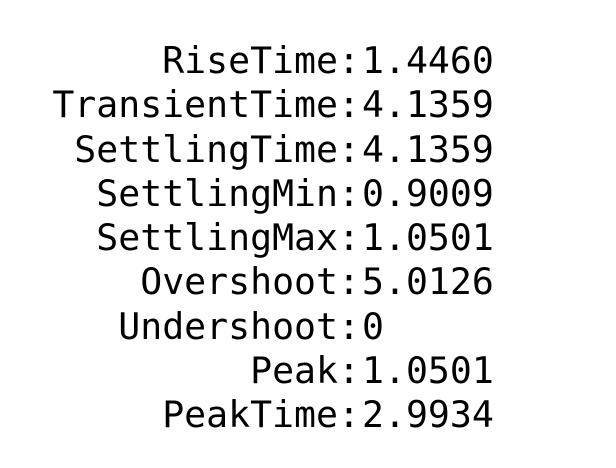  I want to click on metric-row-settlingmax: SettlingMax: 1.0501, so click(308, 238).